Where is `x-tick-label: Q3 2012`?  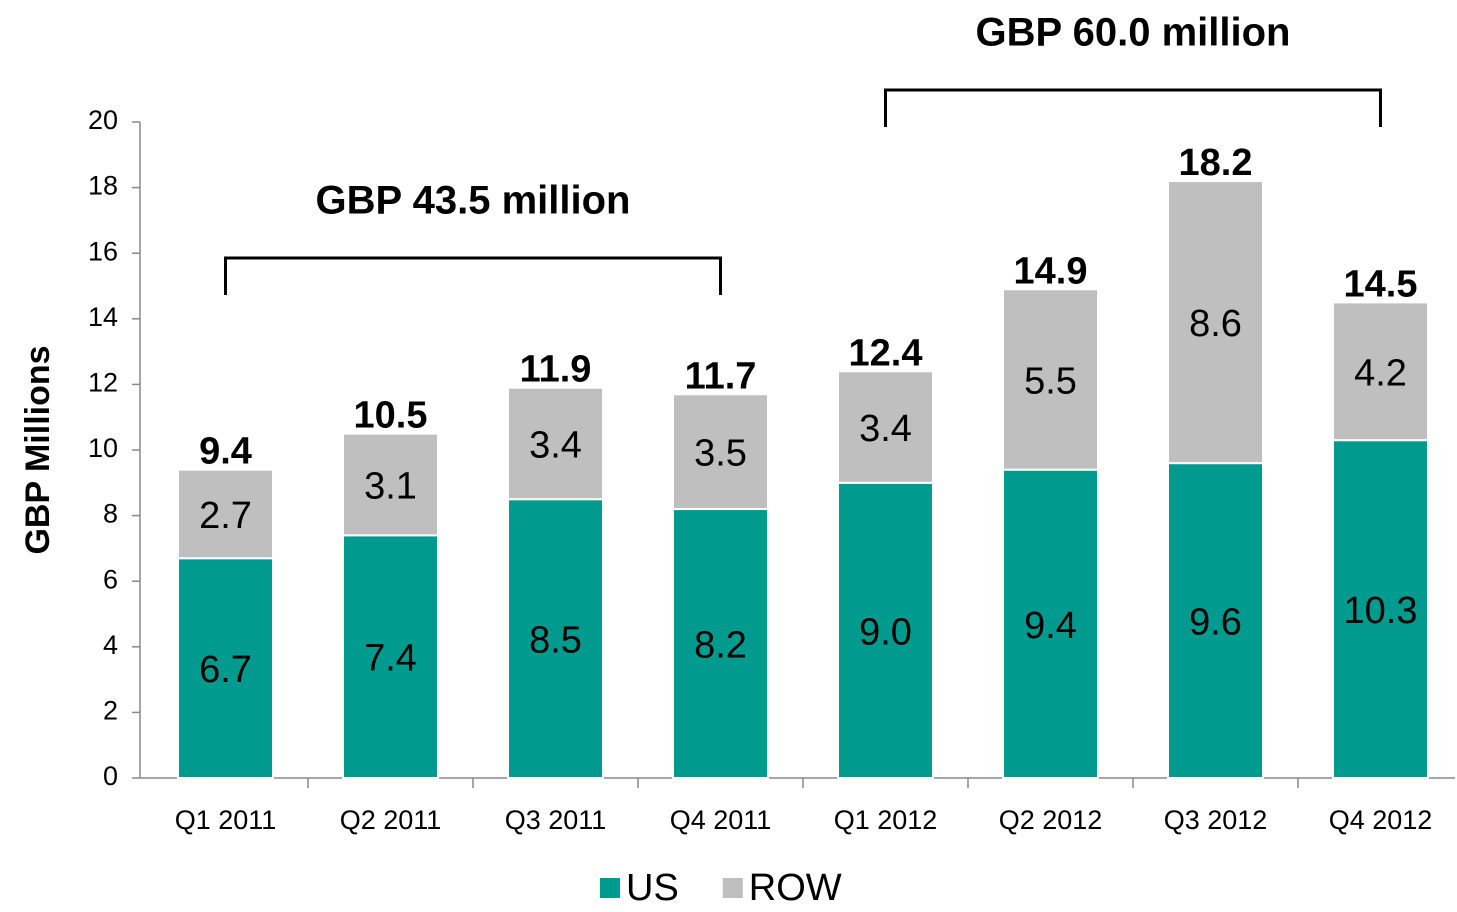
x-tick-label: Q3 2012 is located at coordinates (1216, 820).